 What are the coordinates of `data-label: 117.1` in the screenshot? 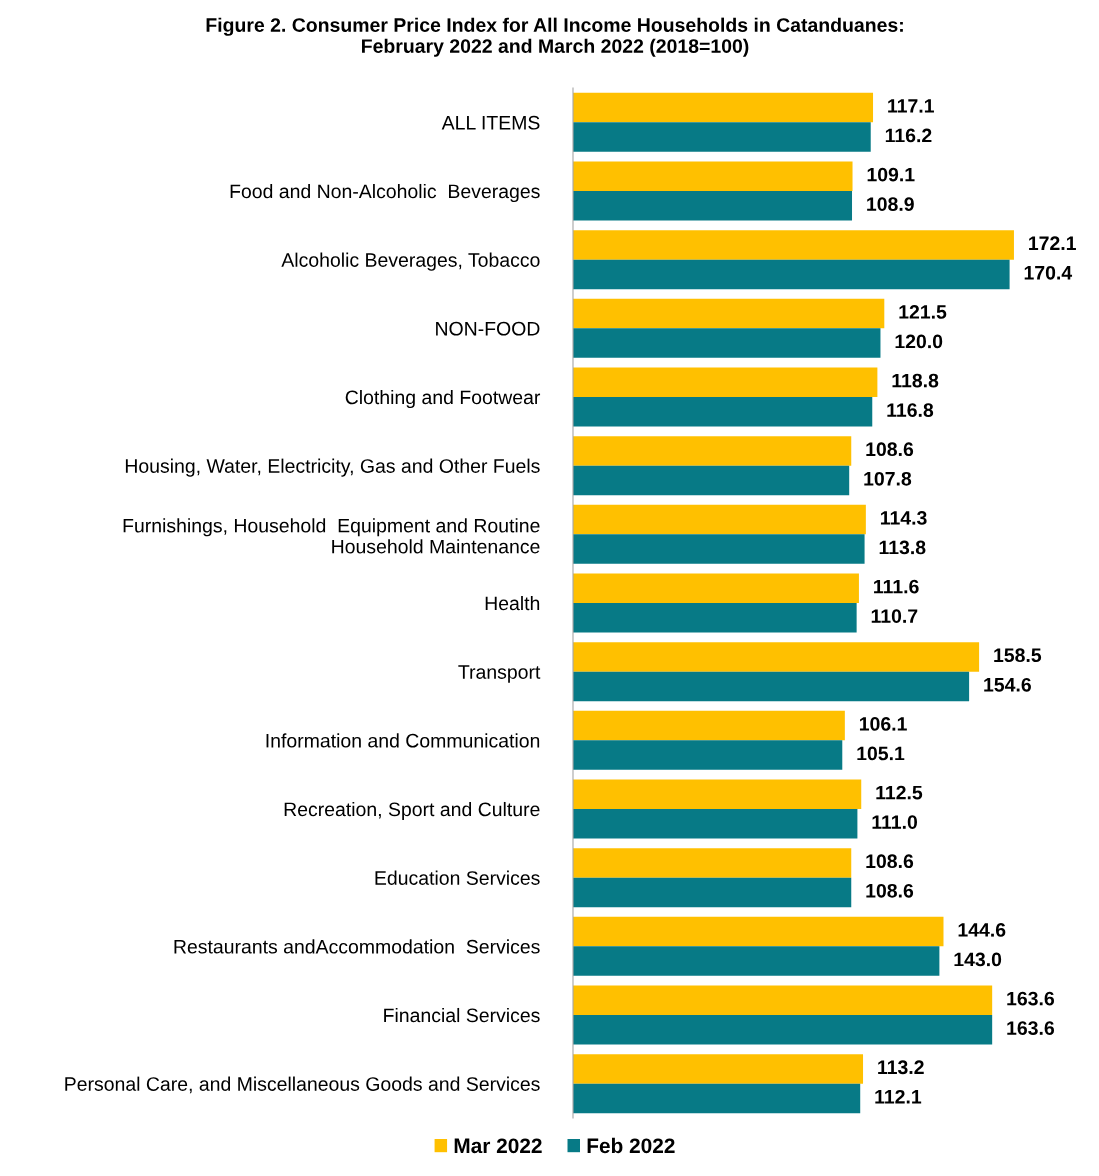 It's located at (911, 106).